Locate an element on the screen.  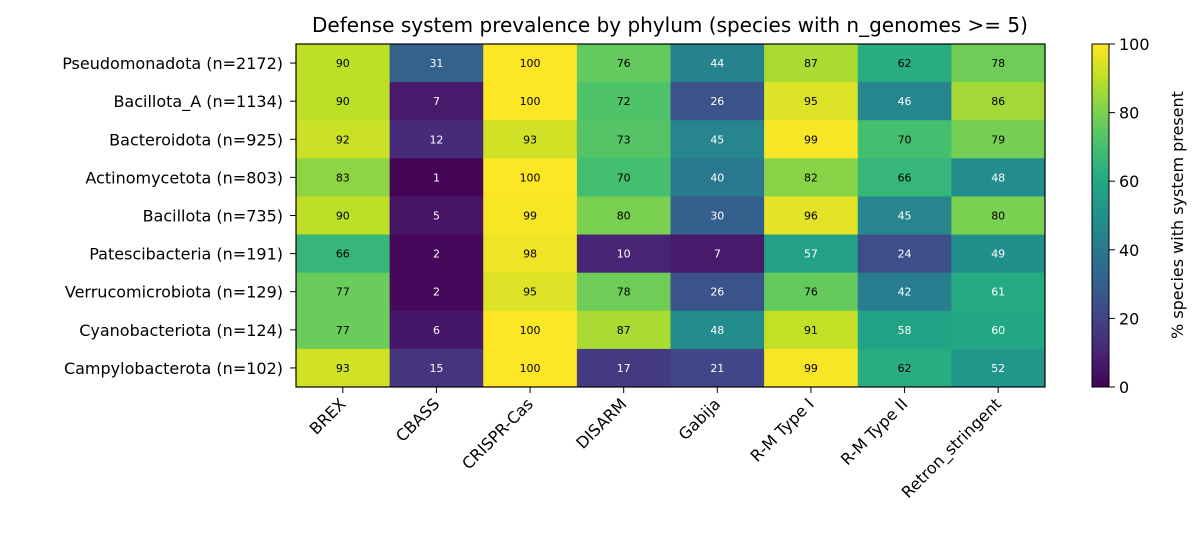
cell-value-label: 70 is located at coordinates (905, 139).